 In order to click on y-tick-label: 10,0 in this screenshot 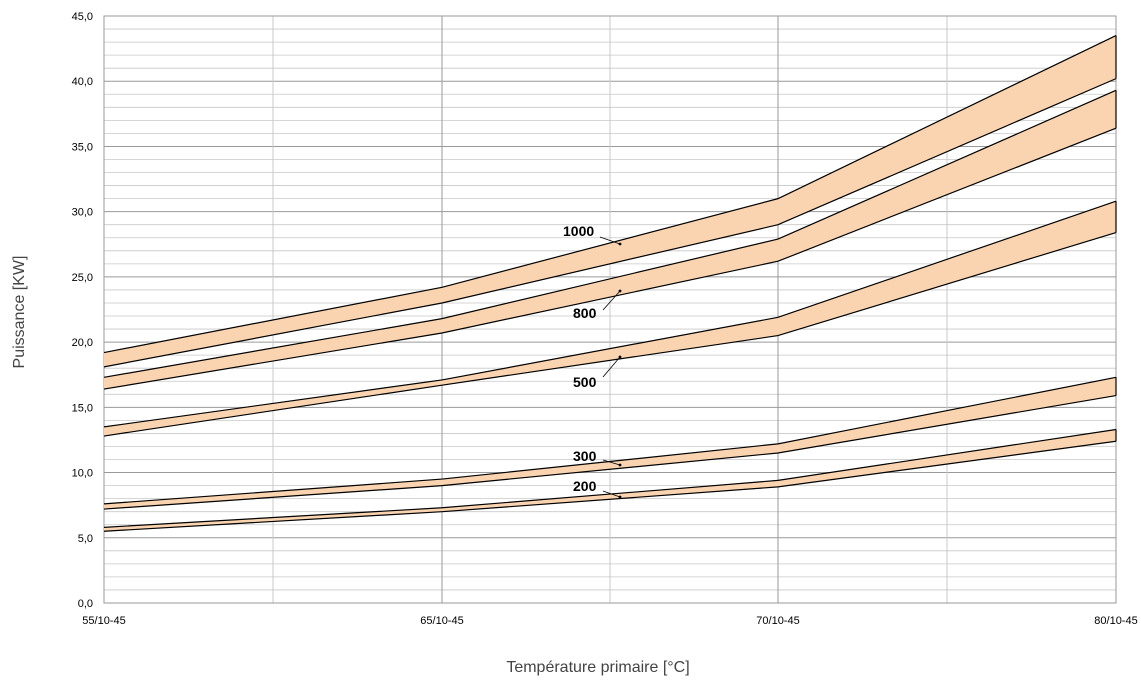, I will do `click(82, 474)`.